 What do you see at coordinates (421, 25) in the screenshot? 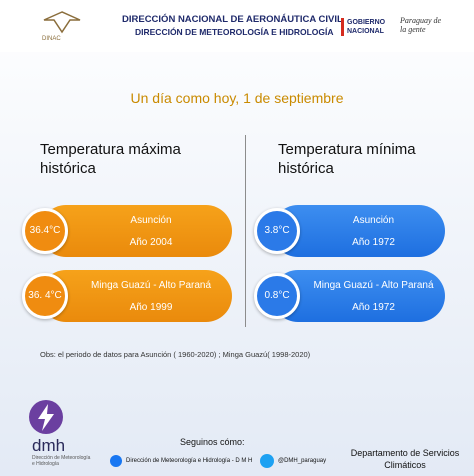
I see `slogan: Paraguay de la gente` at bounding box center [421, 25].